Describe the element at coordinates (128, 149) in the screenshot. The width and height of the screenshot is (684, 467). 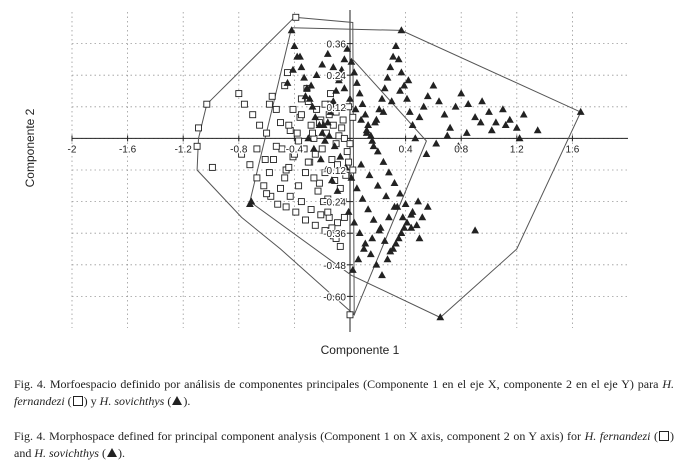
I see `x-tick-label: -1.6` at that location.